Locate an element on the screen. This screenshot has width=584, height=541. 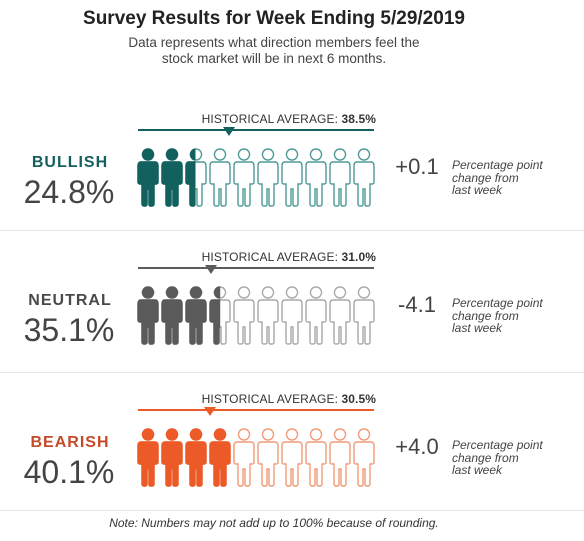
historical-average-label: HISTORICAL AVERAGE: 31.0% is located at coordinates (278, 257).